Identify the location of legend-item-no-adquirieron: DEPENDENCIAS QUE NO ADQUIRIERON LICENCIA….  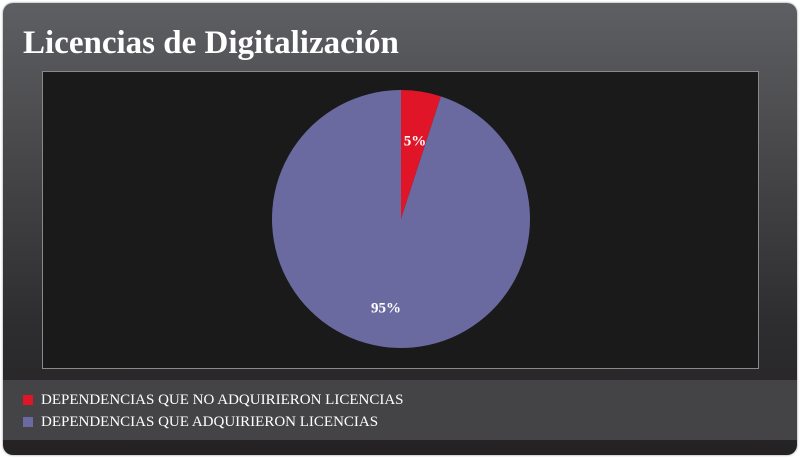
(213, 400).